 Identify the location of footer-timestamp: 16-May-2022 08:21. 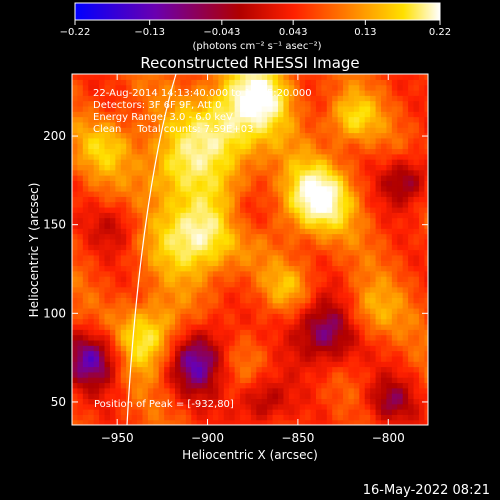
(426, 490).